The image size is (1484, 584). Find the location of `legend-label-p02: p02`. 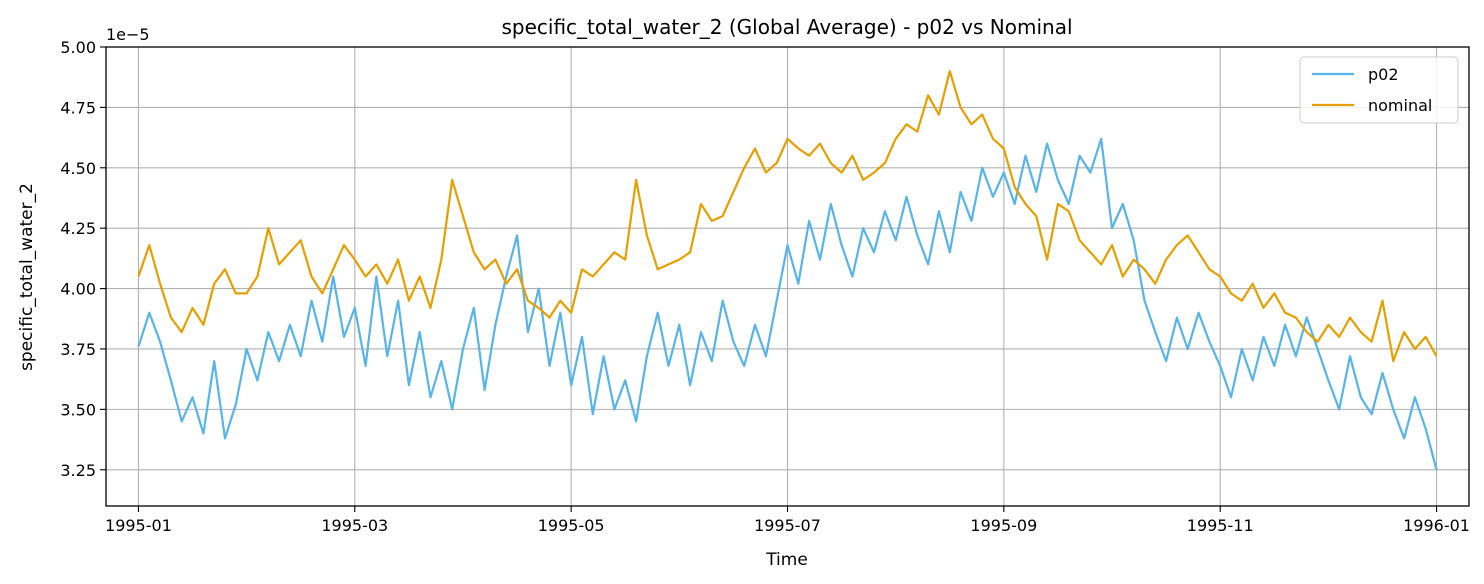

legend-label-p02: p02 is located at coordinates (1383, 74).